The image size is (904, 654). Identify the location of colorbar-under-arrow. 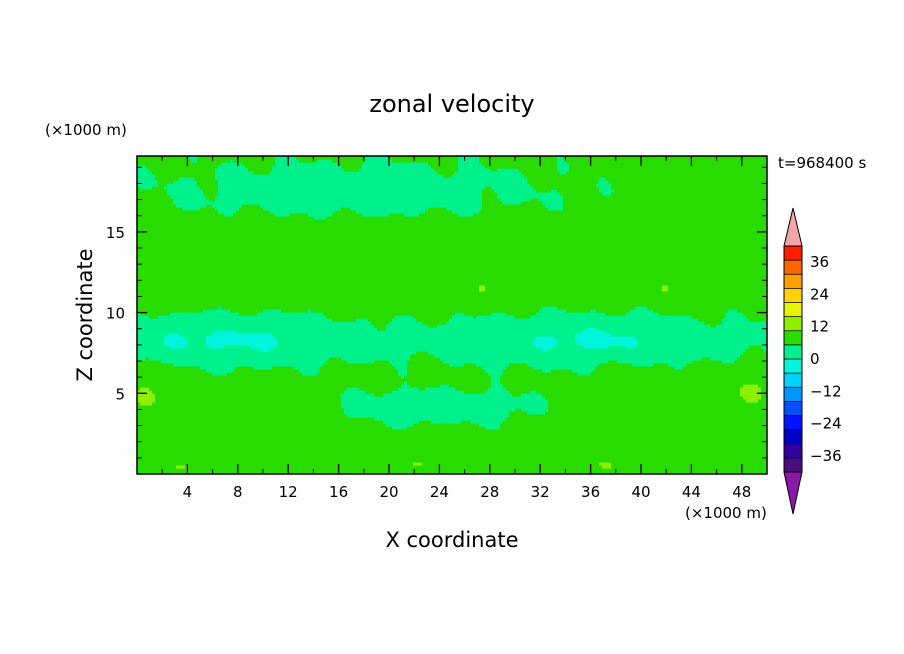
(793, 493).